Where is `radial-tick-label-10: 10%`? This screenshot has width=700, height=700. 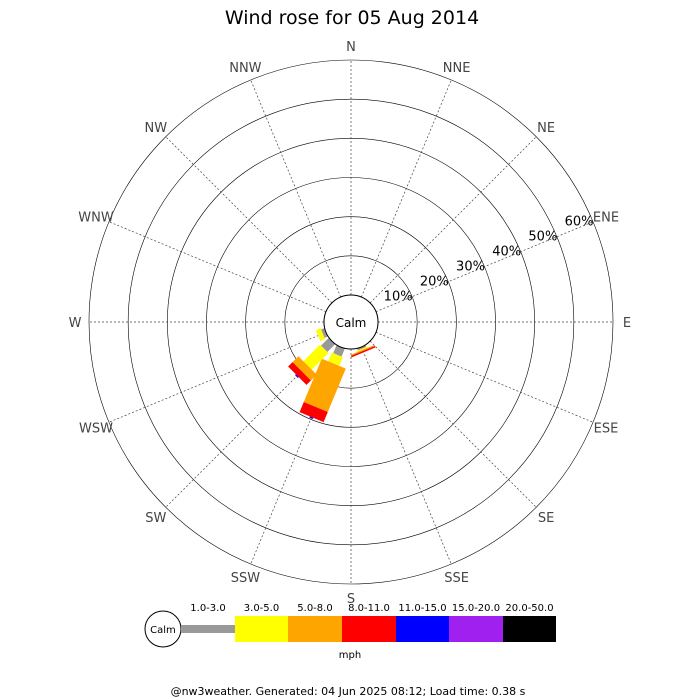
radial-tick-label-10: 10% is located at coordinates (398, 297).